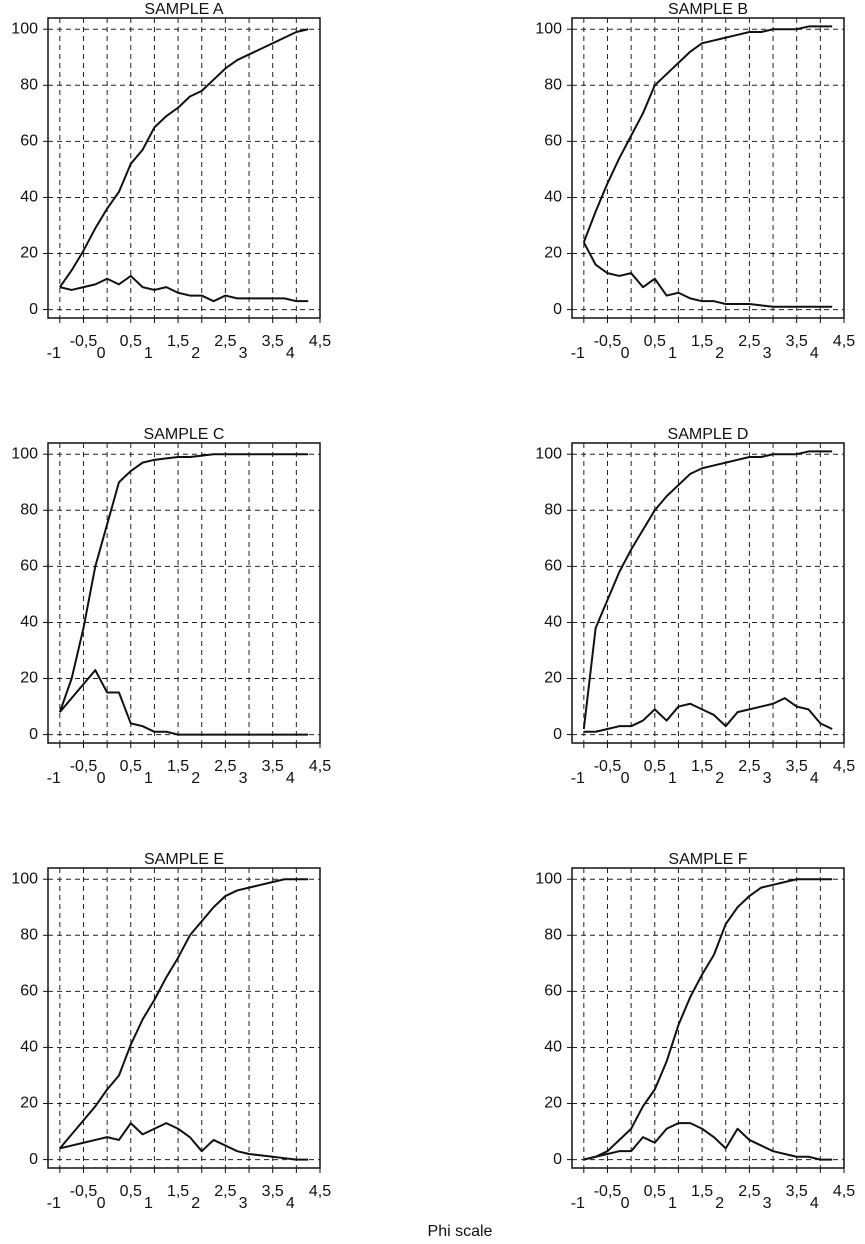  What do you see at coordinates (460, 1231) in the screenshot?
I see `x-axis-label: Phi scale` at bounding box center [460, 1231].